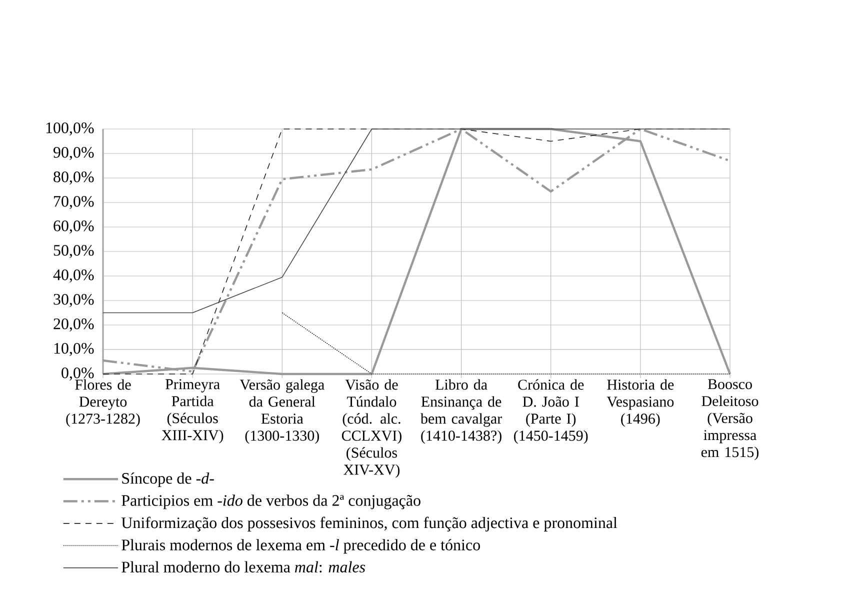  Describe the element at coordinates (74, 325) in the screenshot. I see `y-tick-label: 20,0%` at that location.